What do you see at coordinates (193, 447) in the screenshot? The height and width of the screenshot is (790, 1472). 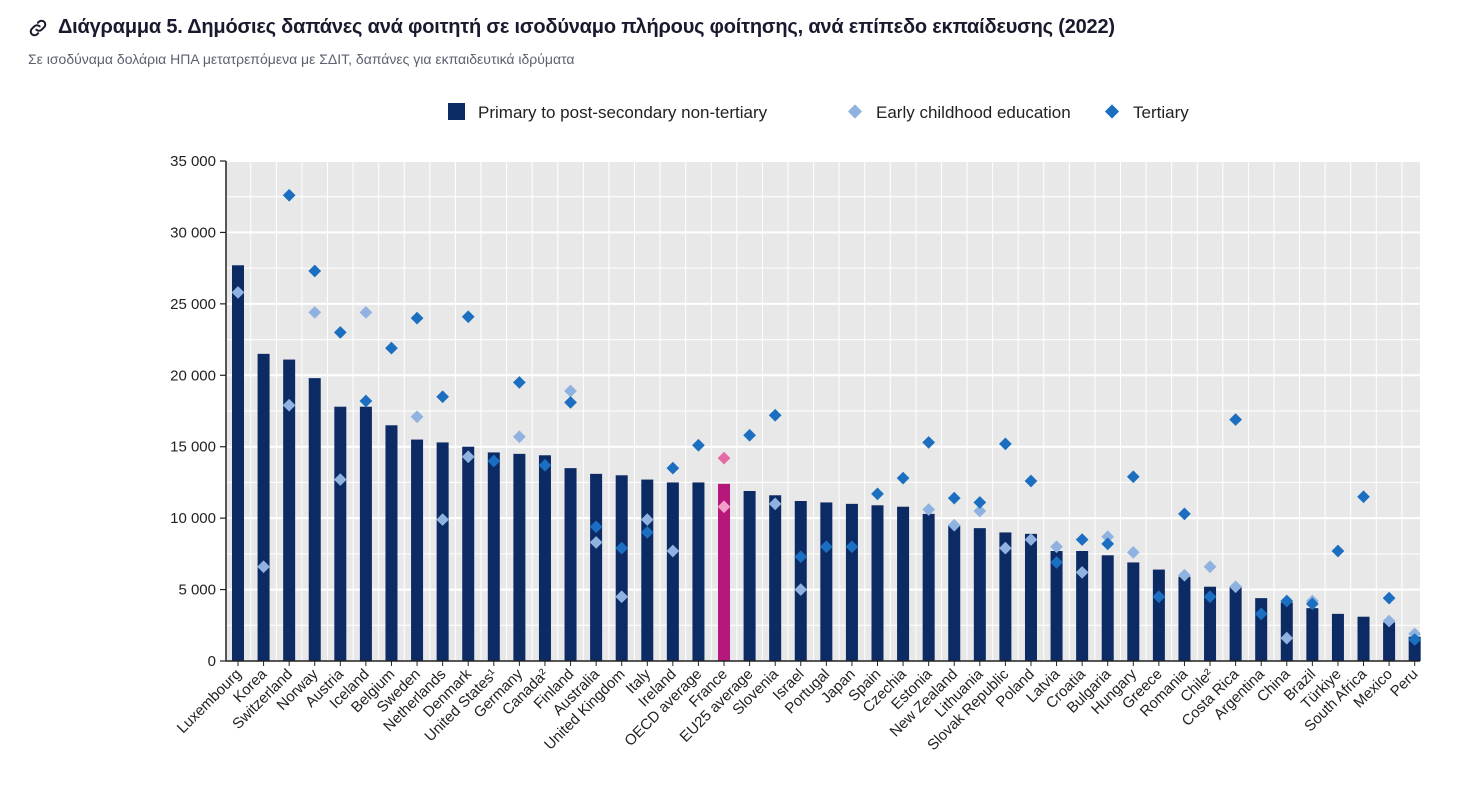 I see `y-tick-label: 15 000` at bounding box center [193, 447].